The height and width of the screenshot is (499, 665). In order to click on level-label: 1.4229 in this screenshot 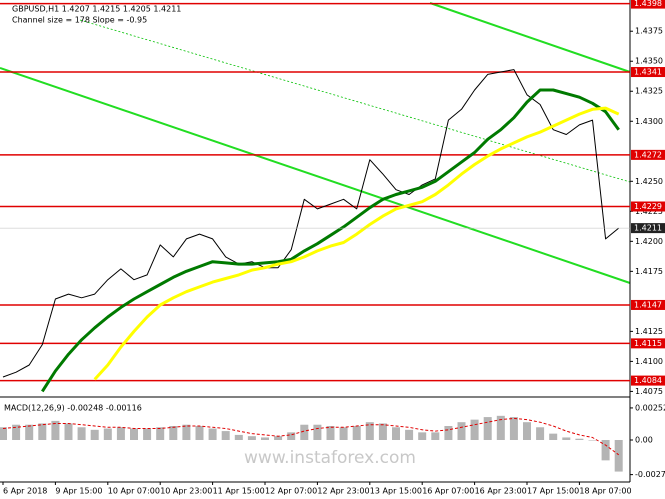, I will do `click(648, 206)`.